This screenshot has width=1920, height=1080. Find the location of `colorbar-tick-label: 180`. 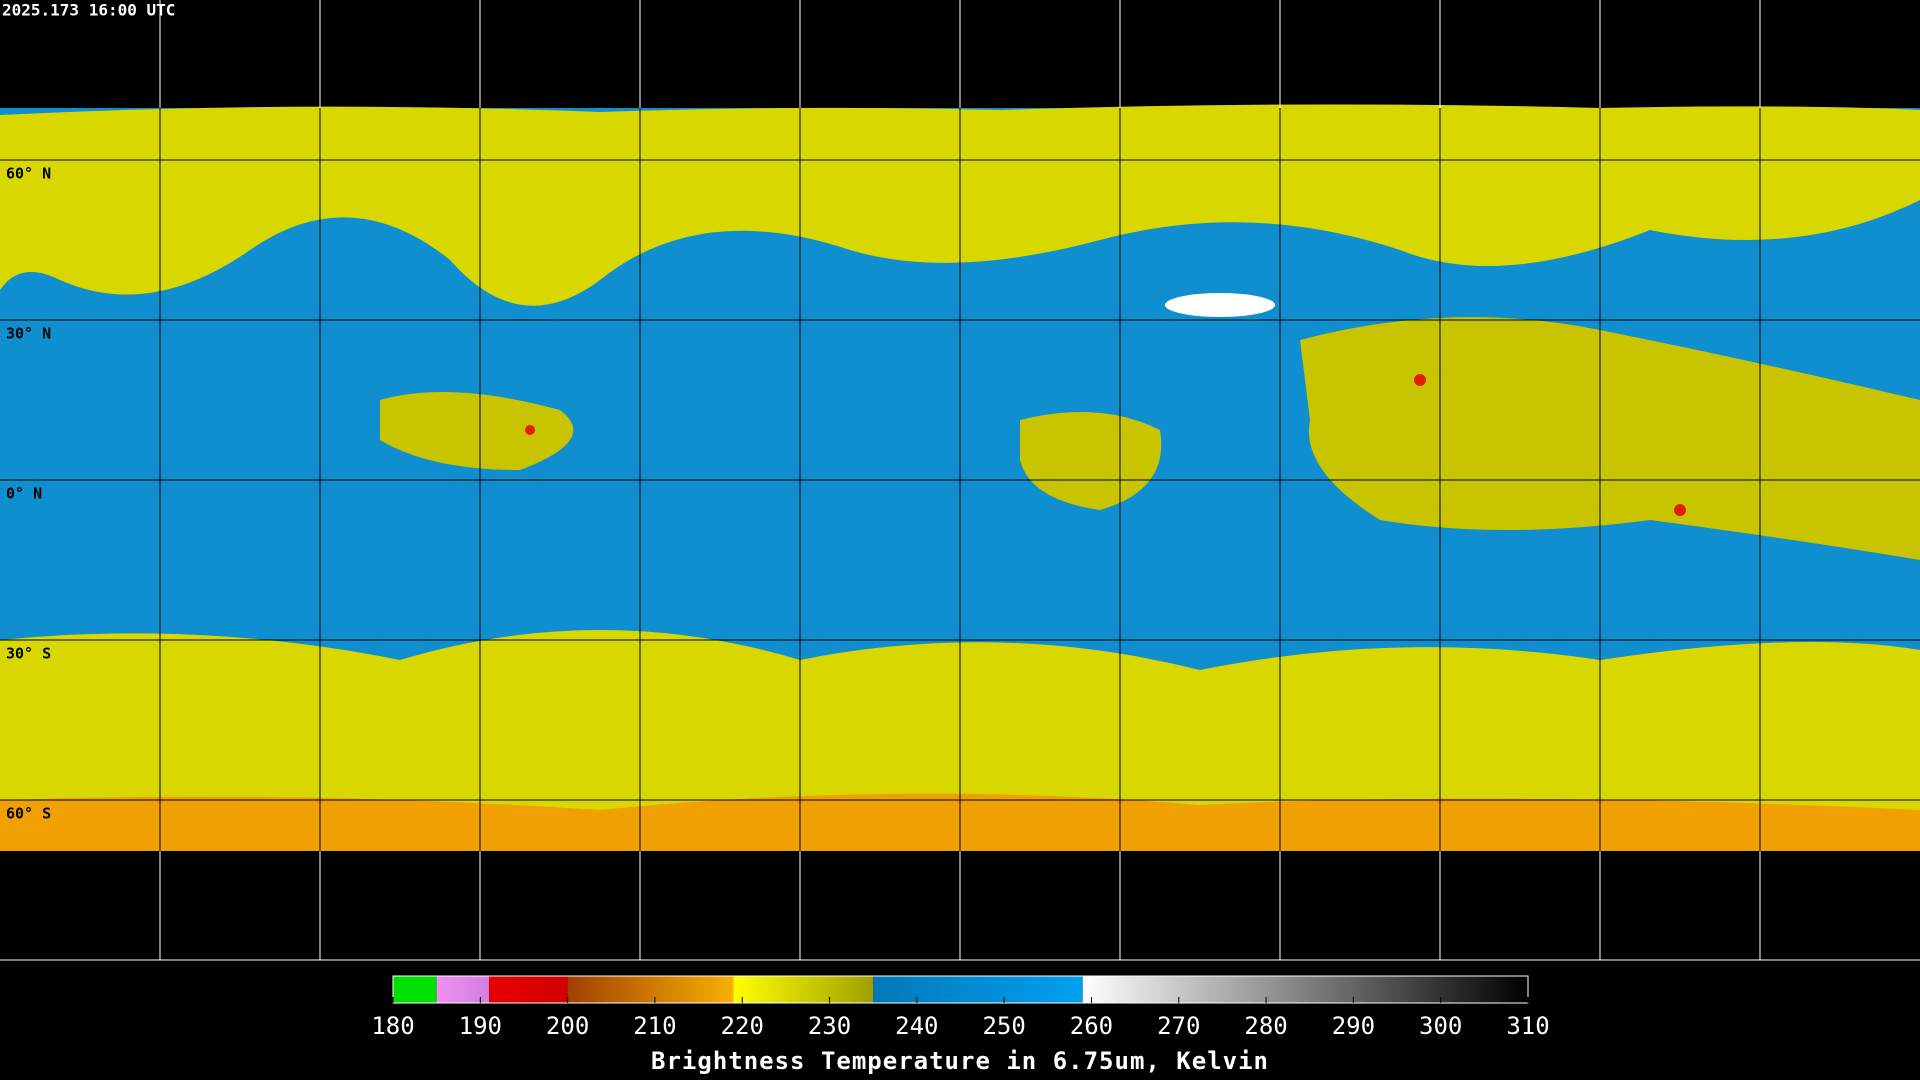

colorbar-tick-label: 180 is located at coordinates (392, 1026).